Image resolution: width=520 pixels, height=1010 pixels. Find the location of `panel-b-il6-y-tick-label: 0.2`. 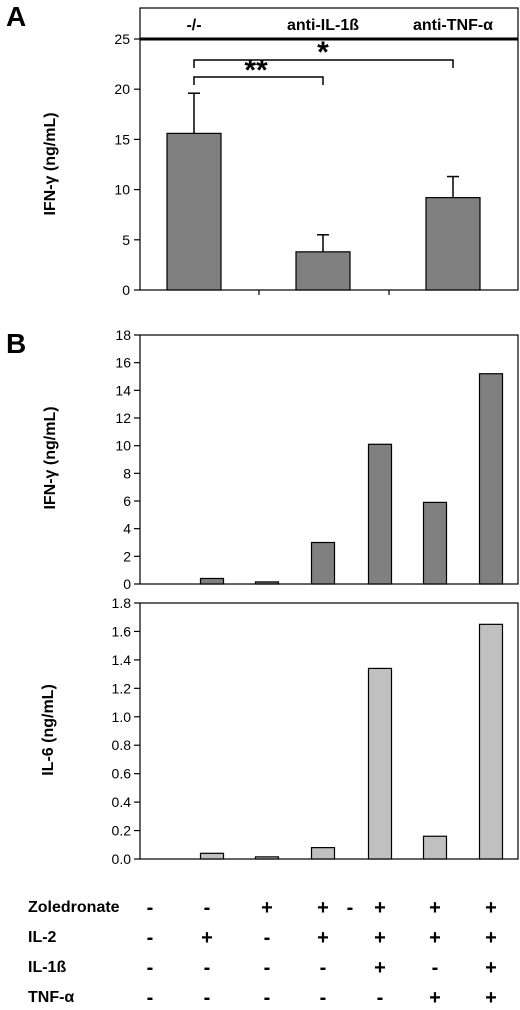

panel-b-il6-y-tick-label: 0.2 is located at coordinates (122, 831).